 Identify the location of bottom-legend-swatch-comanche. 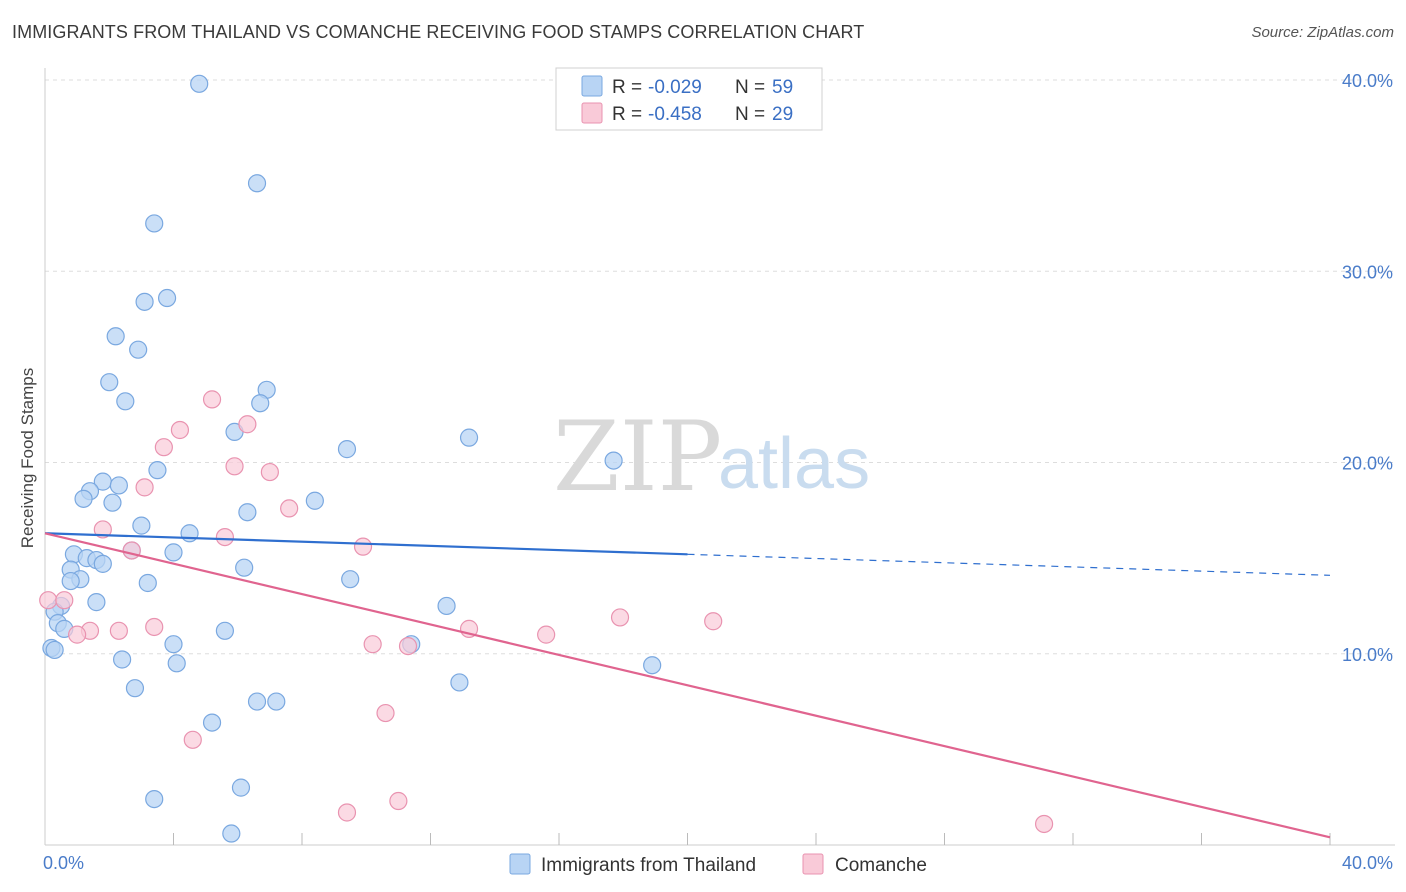
(813, 864).